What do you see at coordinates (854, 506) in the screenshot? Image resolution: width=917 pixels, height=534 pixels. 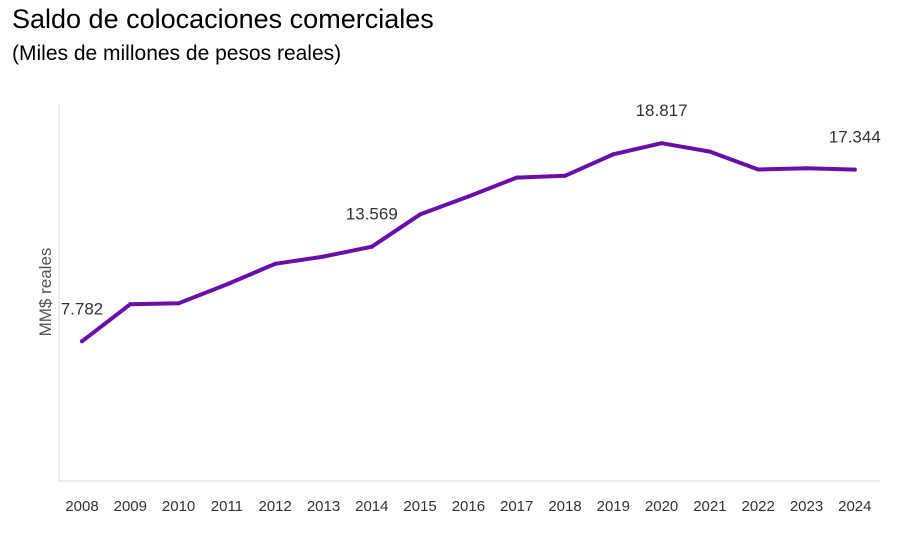 I see `x-tick-2024: 2024` at bounding box center [854, 506].